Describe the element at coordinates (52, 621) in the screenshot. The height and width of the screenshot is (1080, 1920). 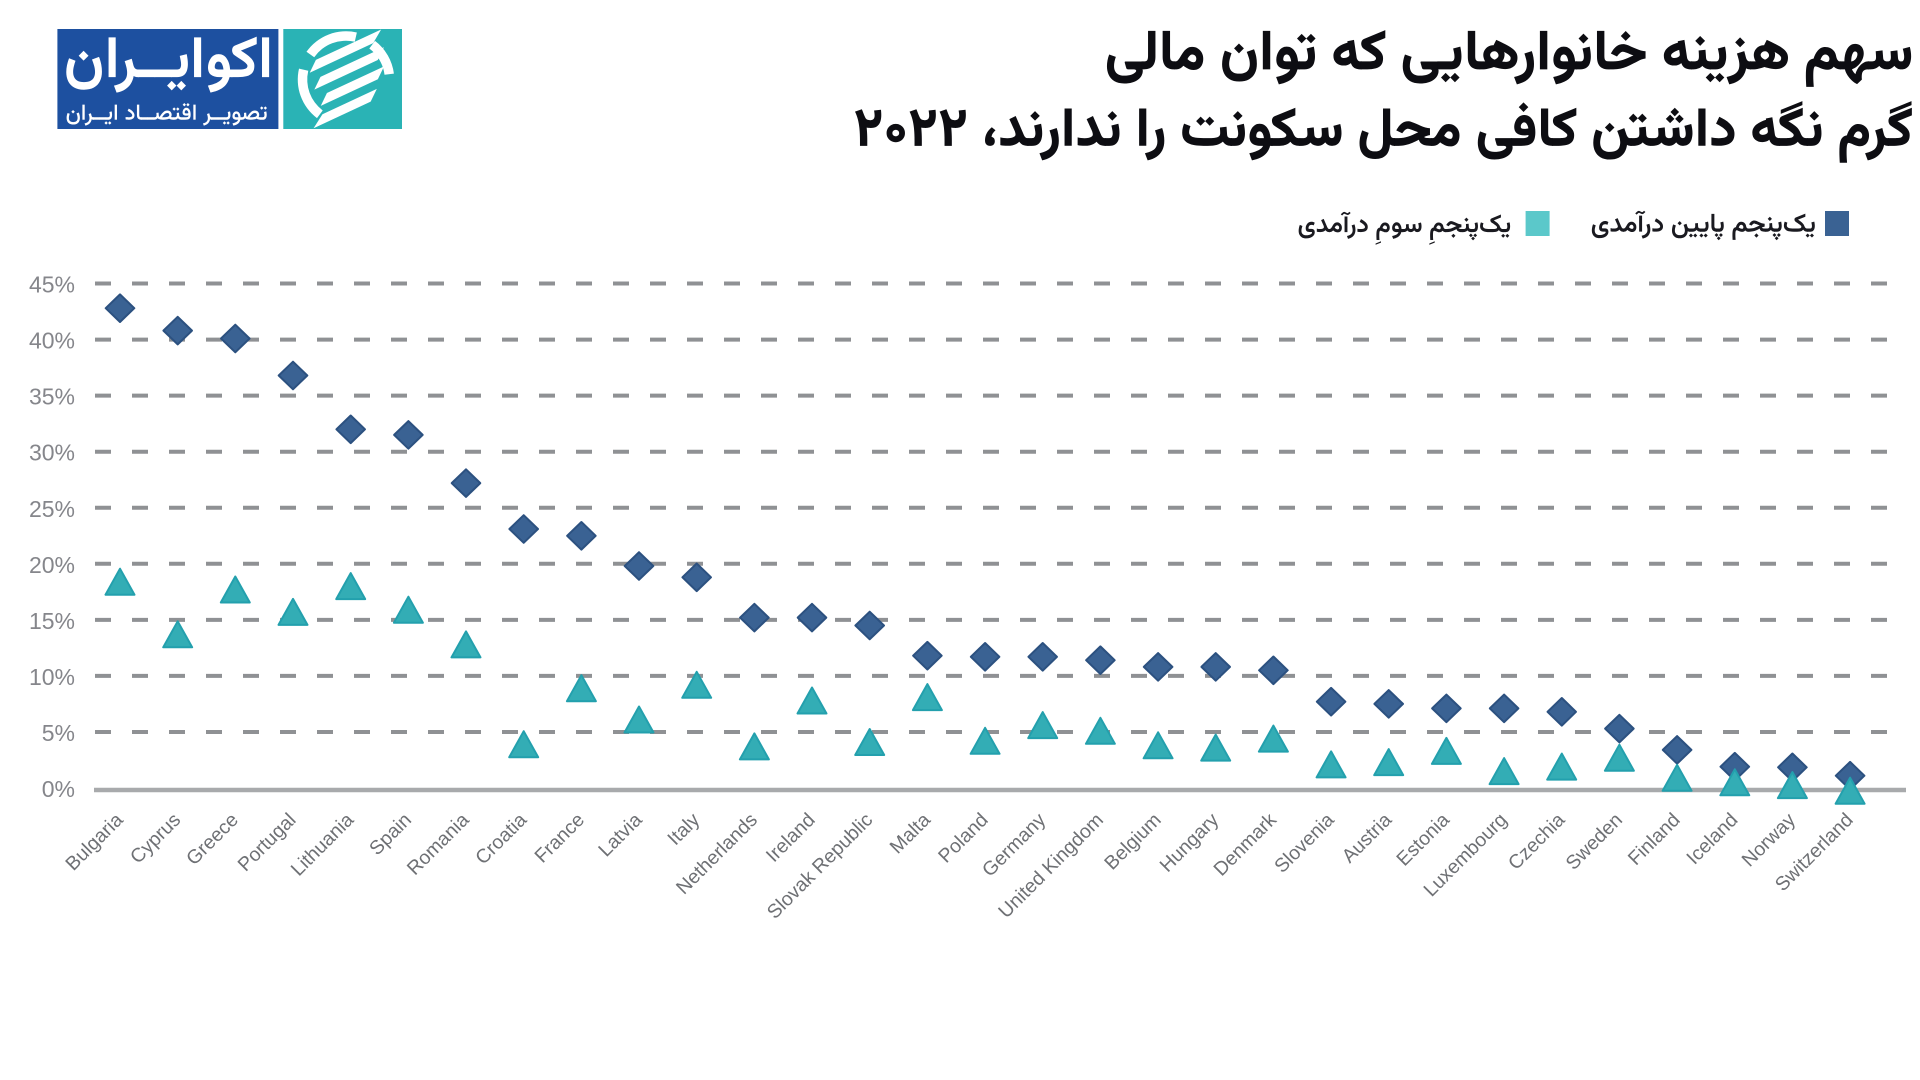
I see `svg-text: 15%` at that location.